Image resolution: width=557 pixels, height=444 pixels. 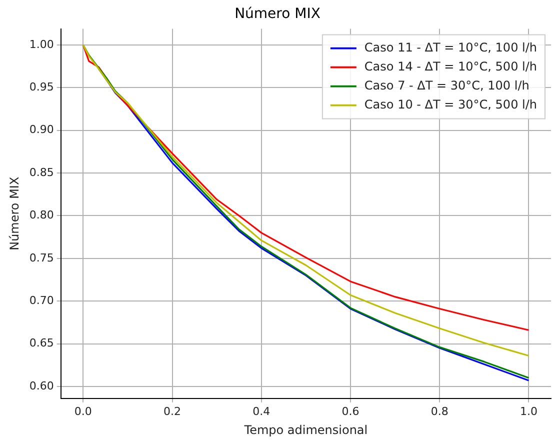 I want to click on y-tick-label: 0.75, so click(x=41, y=257).